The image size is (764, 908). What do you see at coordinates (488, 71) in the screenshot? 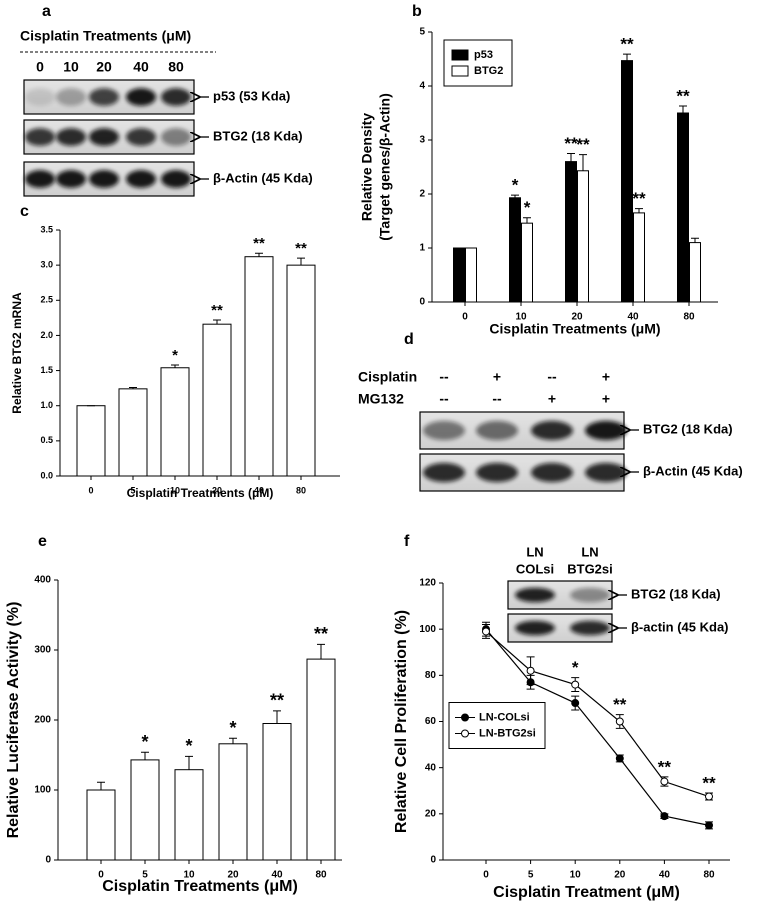
I see `legend-label: BTG2` at bounding box center [488, 71].